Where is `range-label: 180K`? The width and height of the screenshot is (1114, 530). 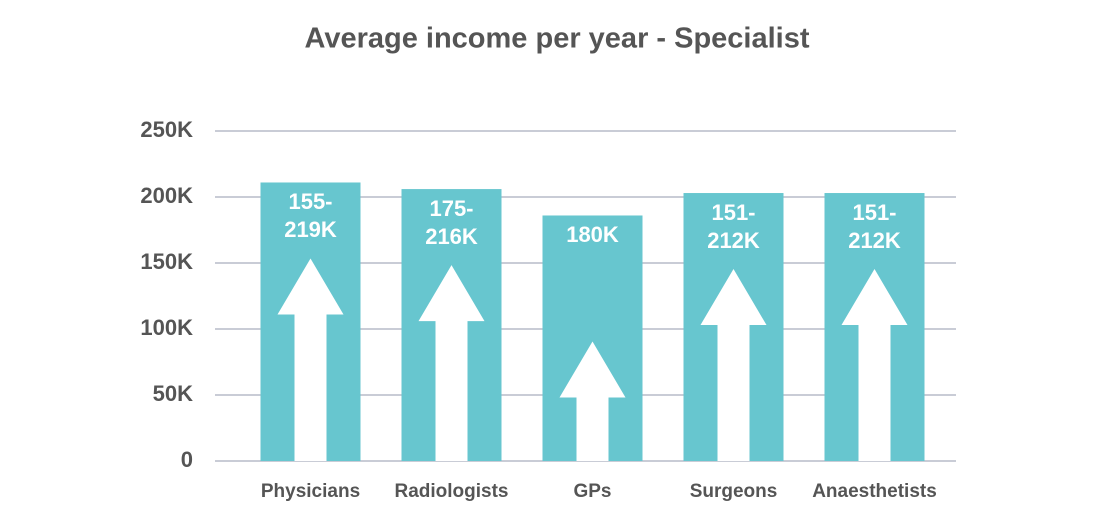 range-label: 180K is located at coordinates (592, 235).